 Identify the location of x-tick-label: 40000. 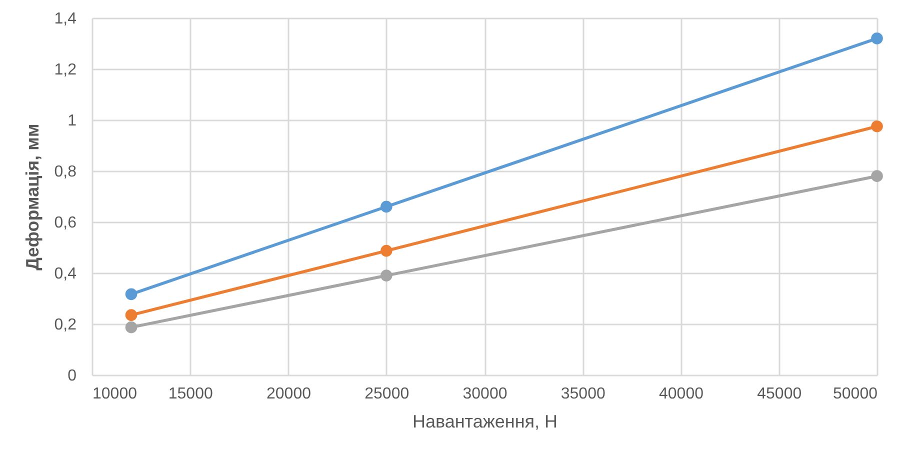
(681, 394).